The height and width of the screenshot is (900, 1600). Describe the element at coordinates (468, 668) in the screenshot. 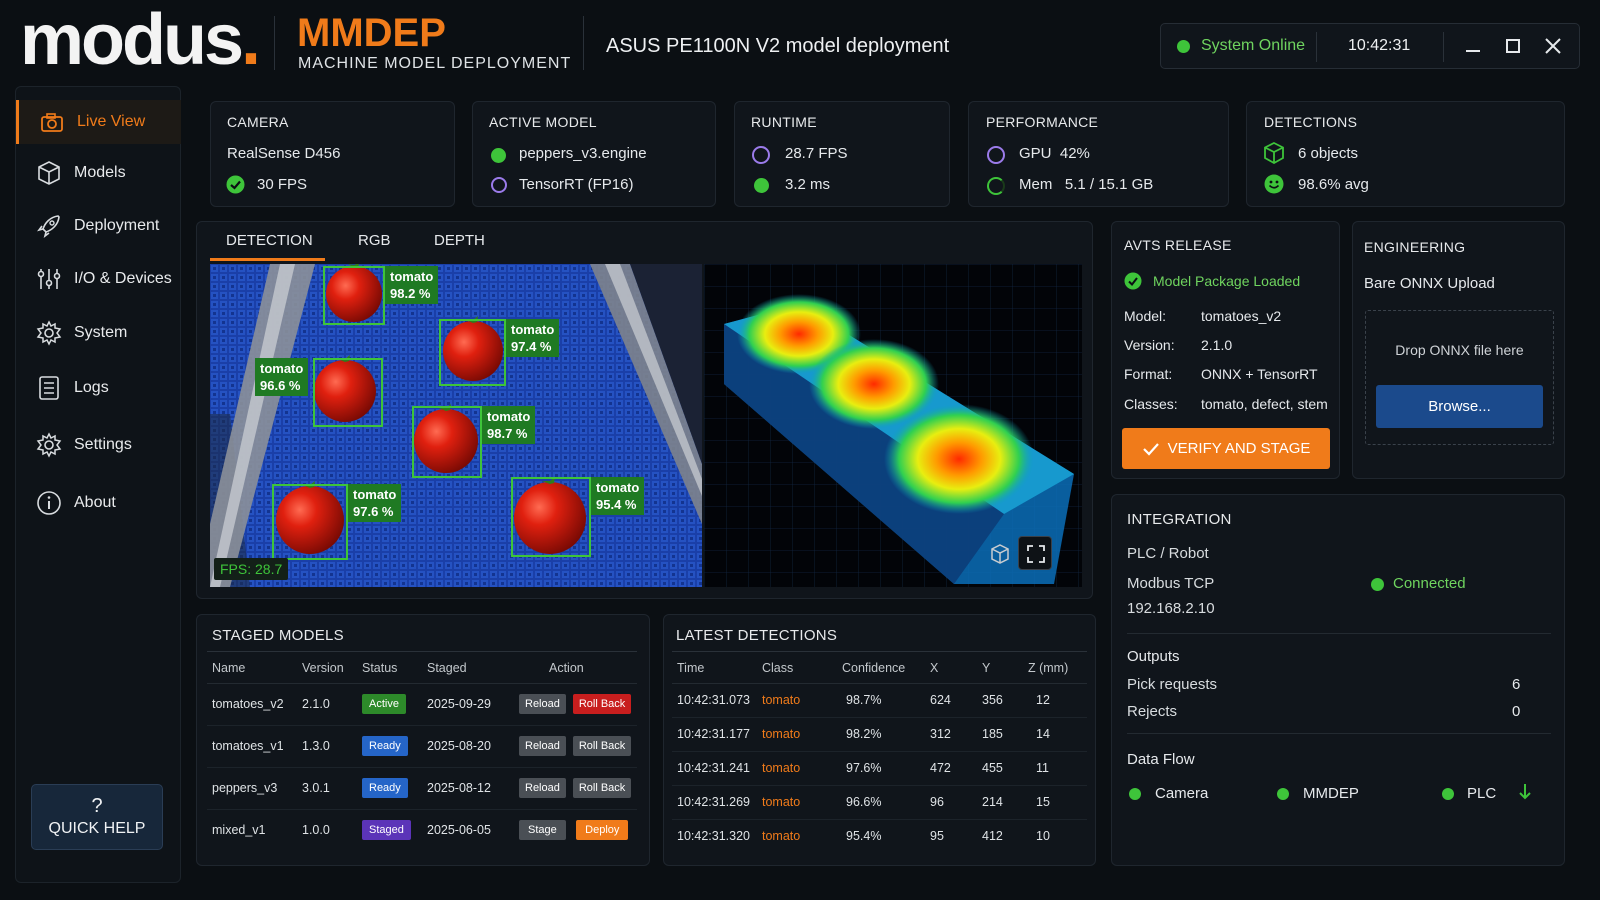

I see `column-header: Staged` at that location.